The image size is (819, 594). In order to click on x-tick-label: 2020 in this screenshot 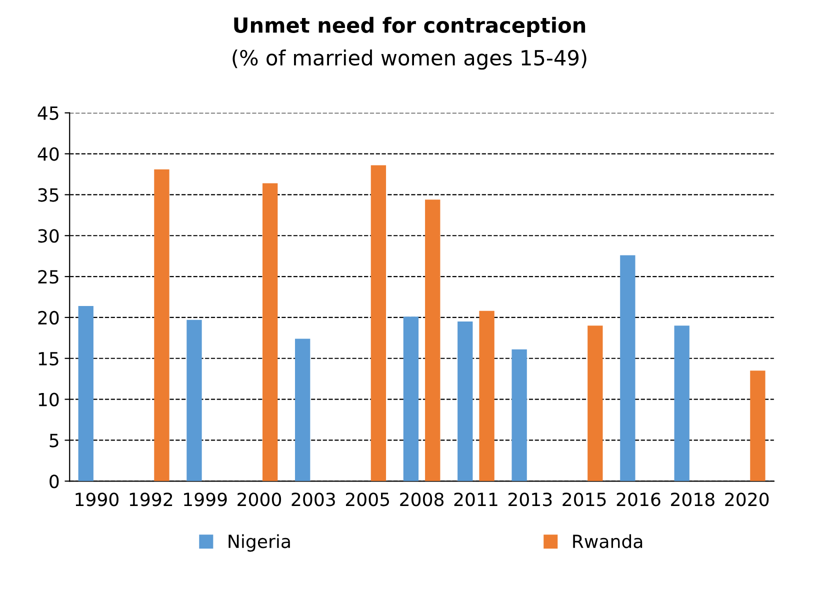, I will do `click(747, 499)`.